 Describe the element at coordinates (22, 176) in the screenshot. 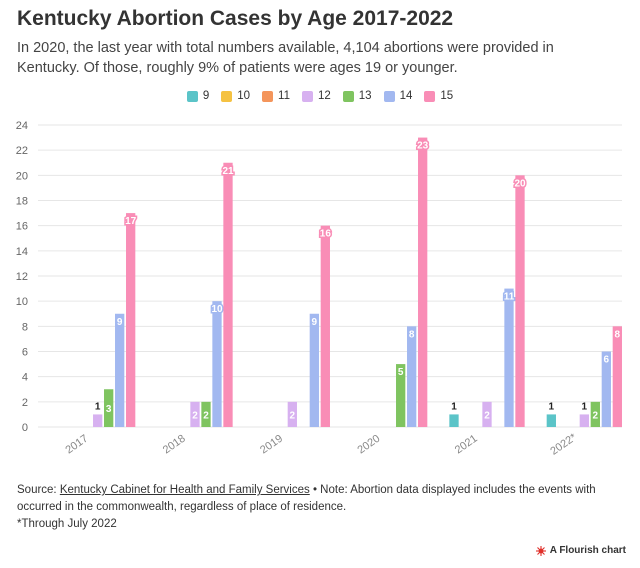

I see `y-tick-label: 20` at that location.